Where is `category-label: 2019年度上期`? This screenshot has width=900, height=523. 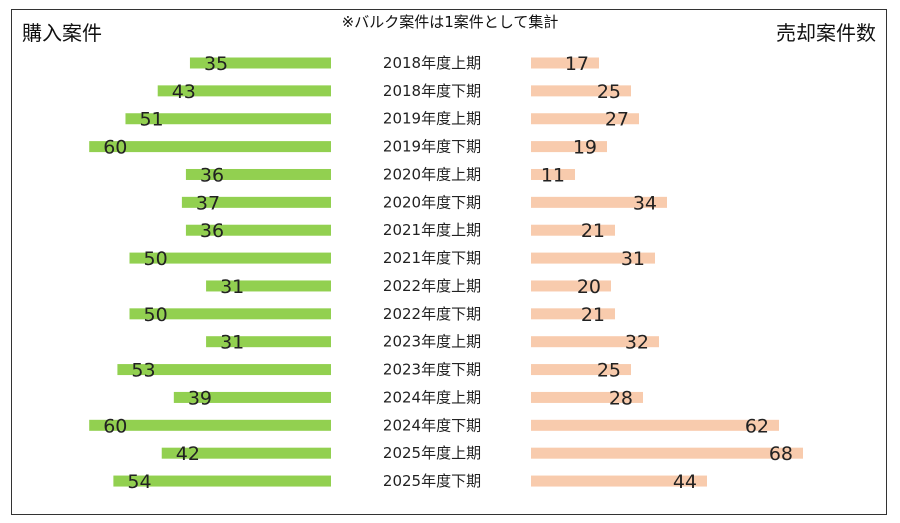 category-label: 2019年度上期 is located at coordinates (432, 119).